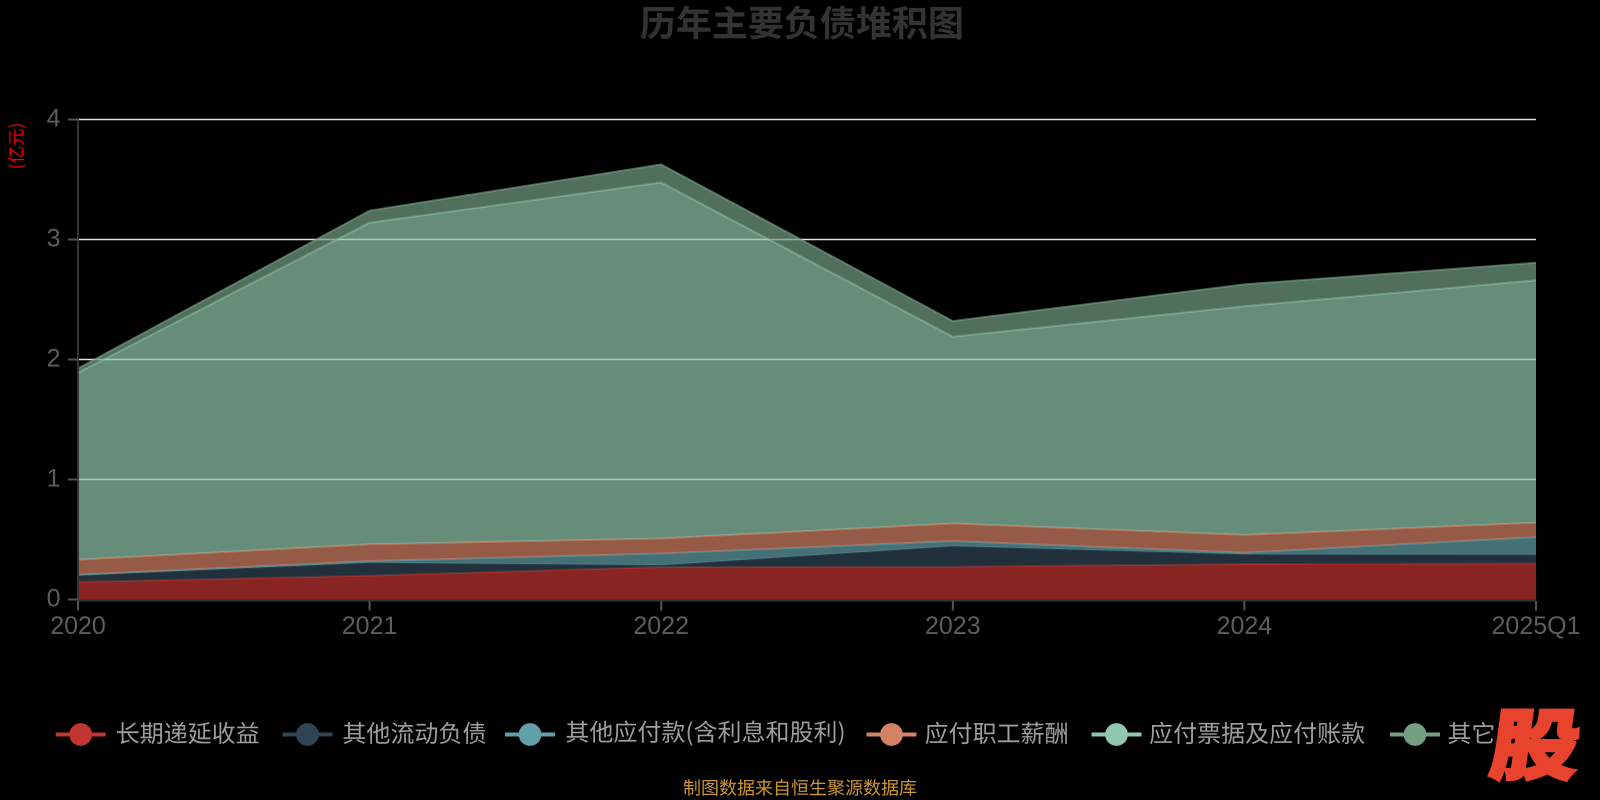 This screenshot has width=1600, height=800. What do you see at coordinates (54, 239) in the screenshot?
I see `svg-text: 3` at bounding box center [54, 239].